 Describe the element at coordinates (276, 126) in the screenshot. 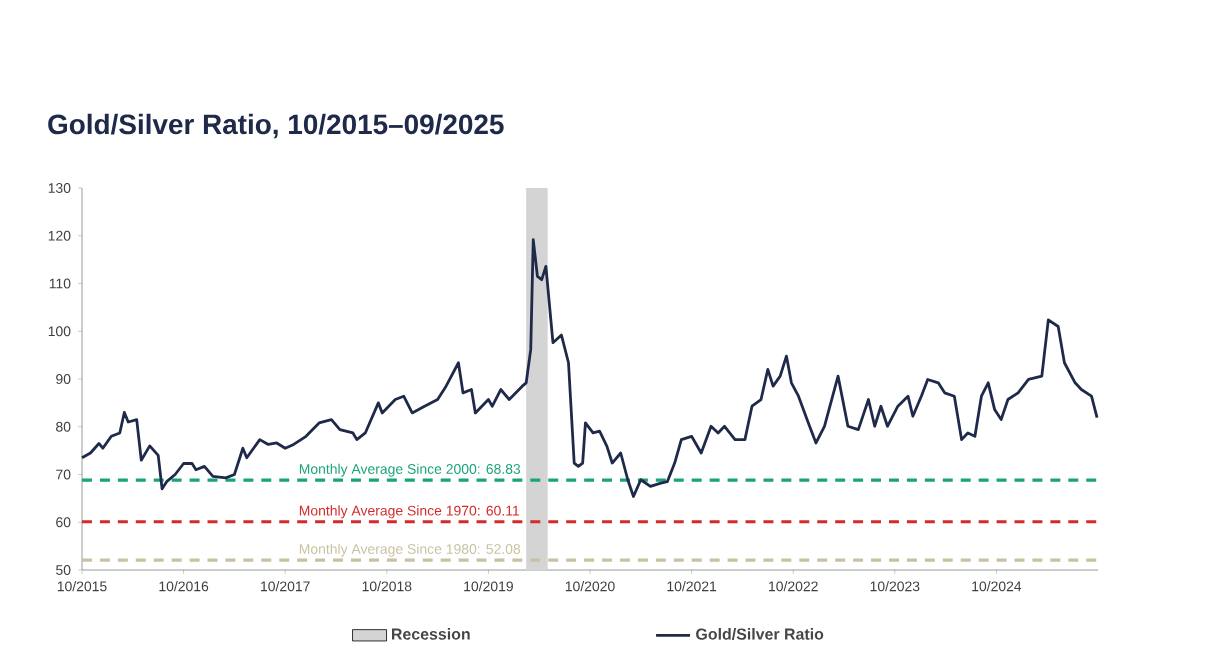

I see `chart-title: Gold/Silver Ratio, 10/2015–09/2025` at that location.